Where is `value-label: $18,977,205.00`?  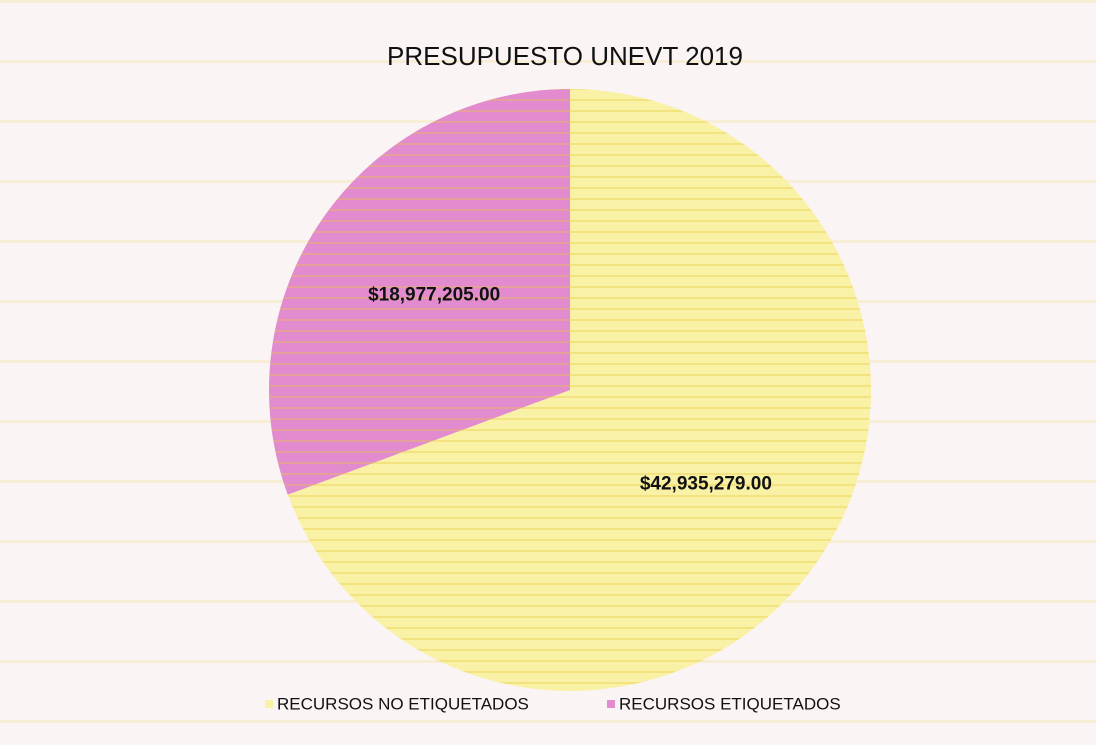 value-label: $18,977,205.00 is located at coordinates (434, 294).